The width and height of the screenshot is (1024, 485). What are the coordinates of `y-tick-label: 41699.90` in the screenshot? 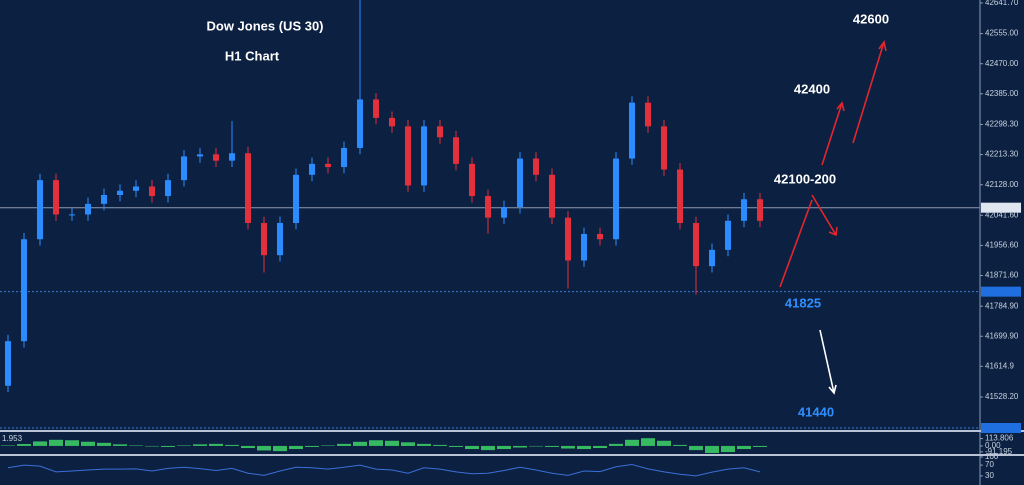 It's located at (1002, 335).